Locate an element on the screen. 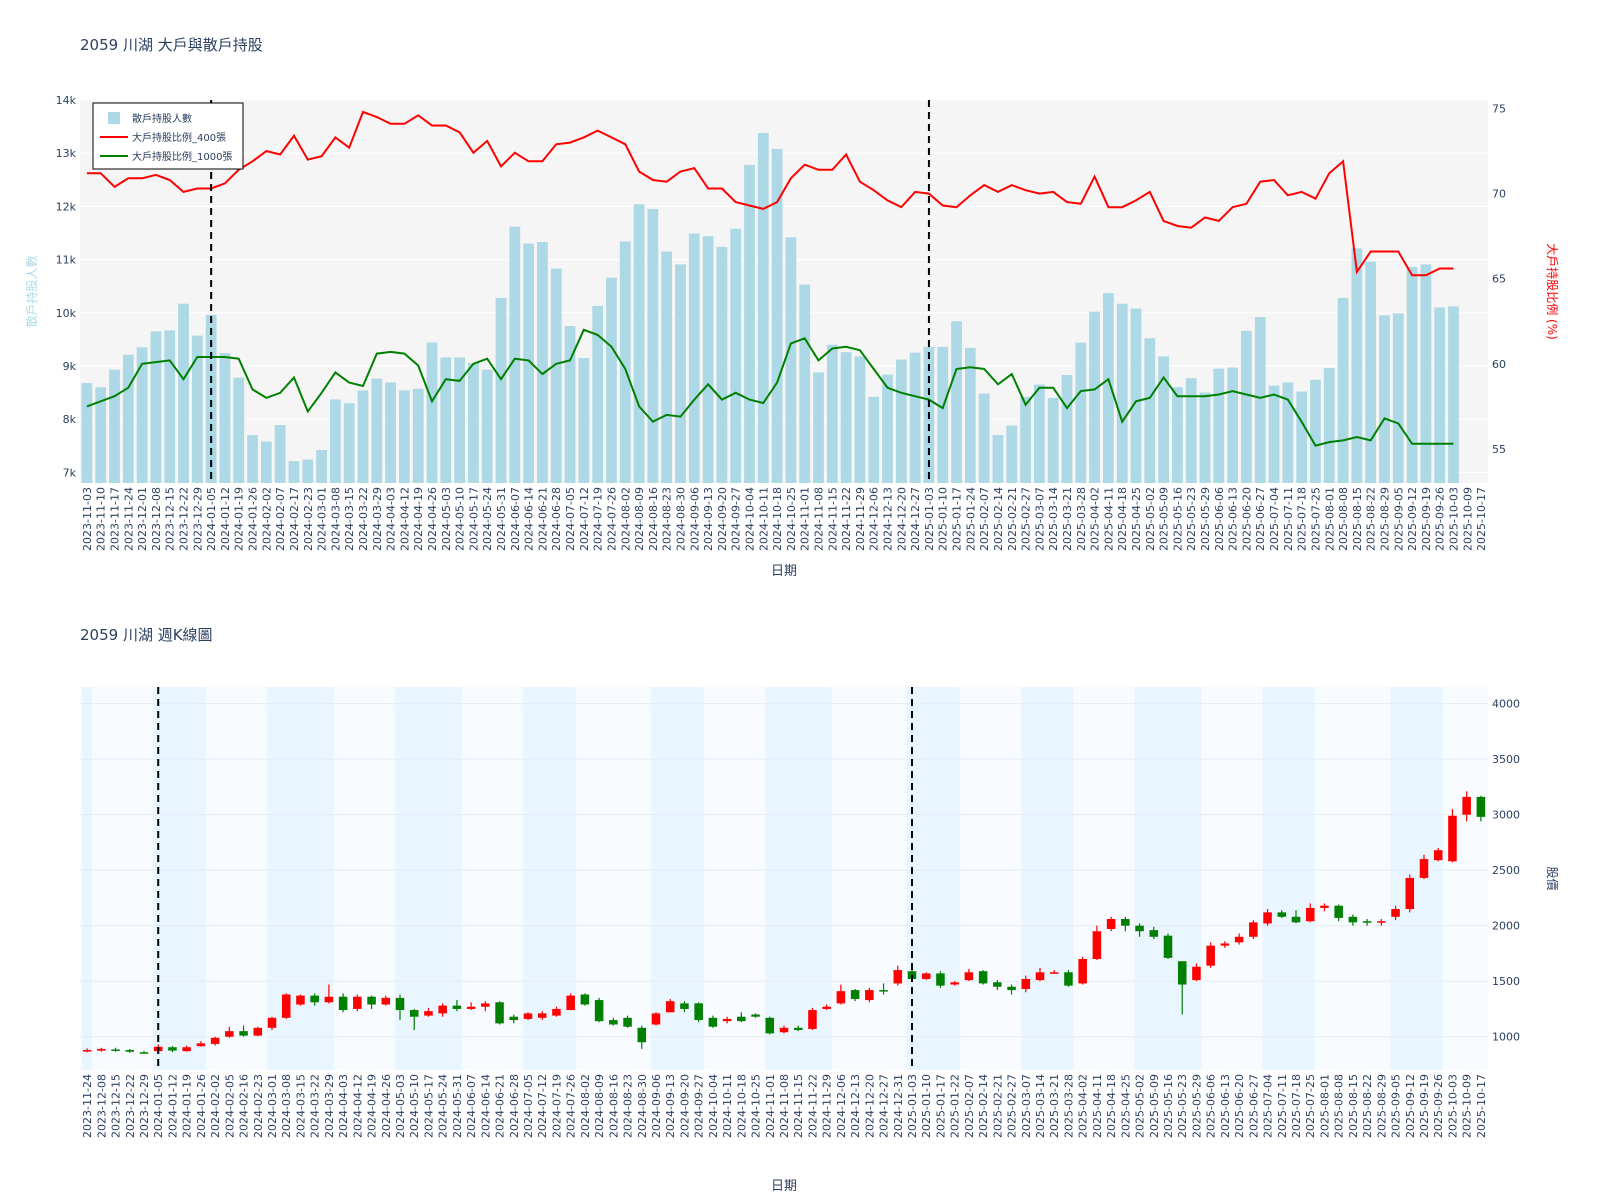  x-tick-label: 2023-11-03 is located at coordinates (87, 519).